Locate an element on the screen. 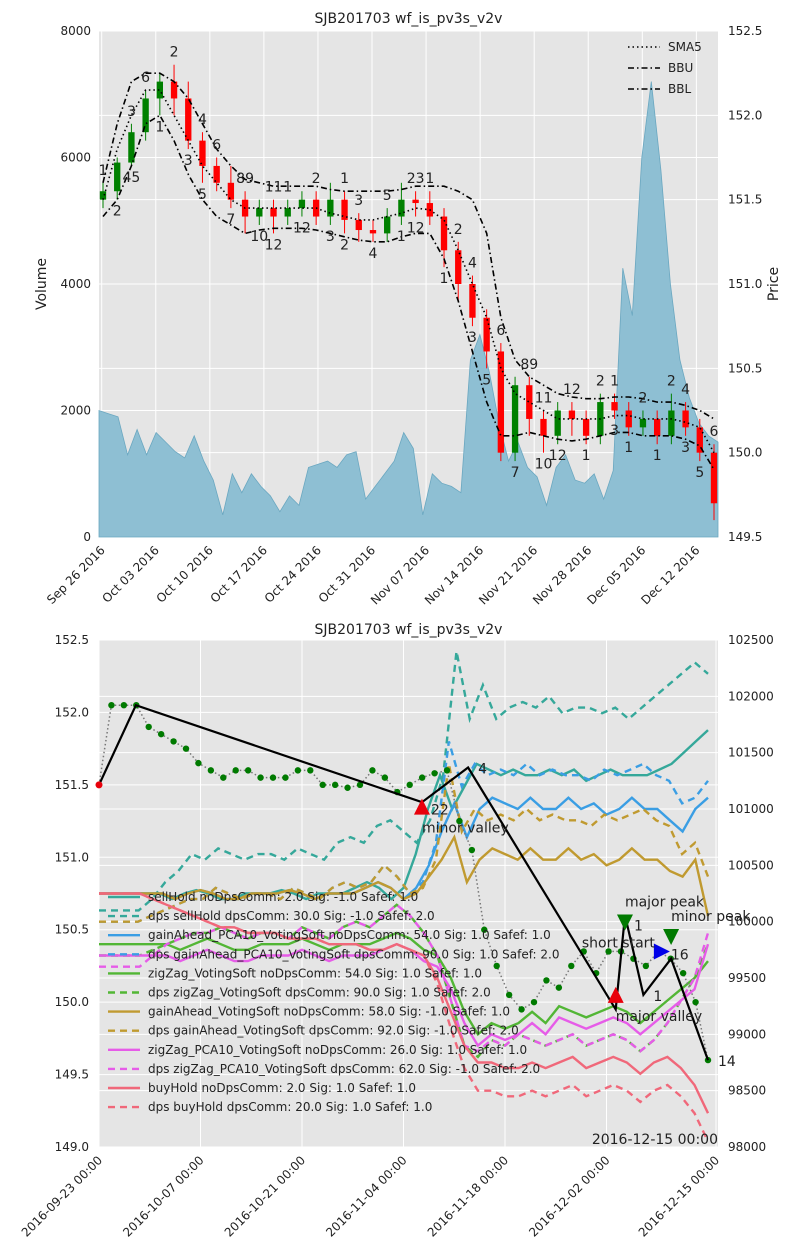 Image resolution: width=794 pixels, height=1256 pixels. y-tick-right: 149.5 is located at coordinates (745, 537).